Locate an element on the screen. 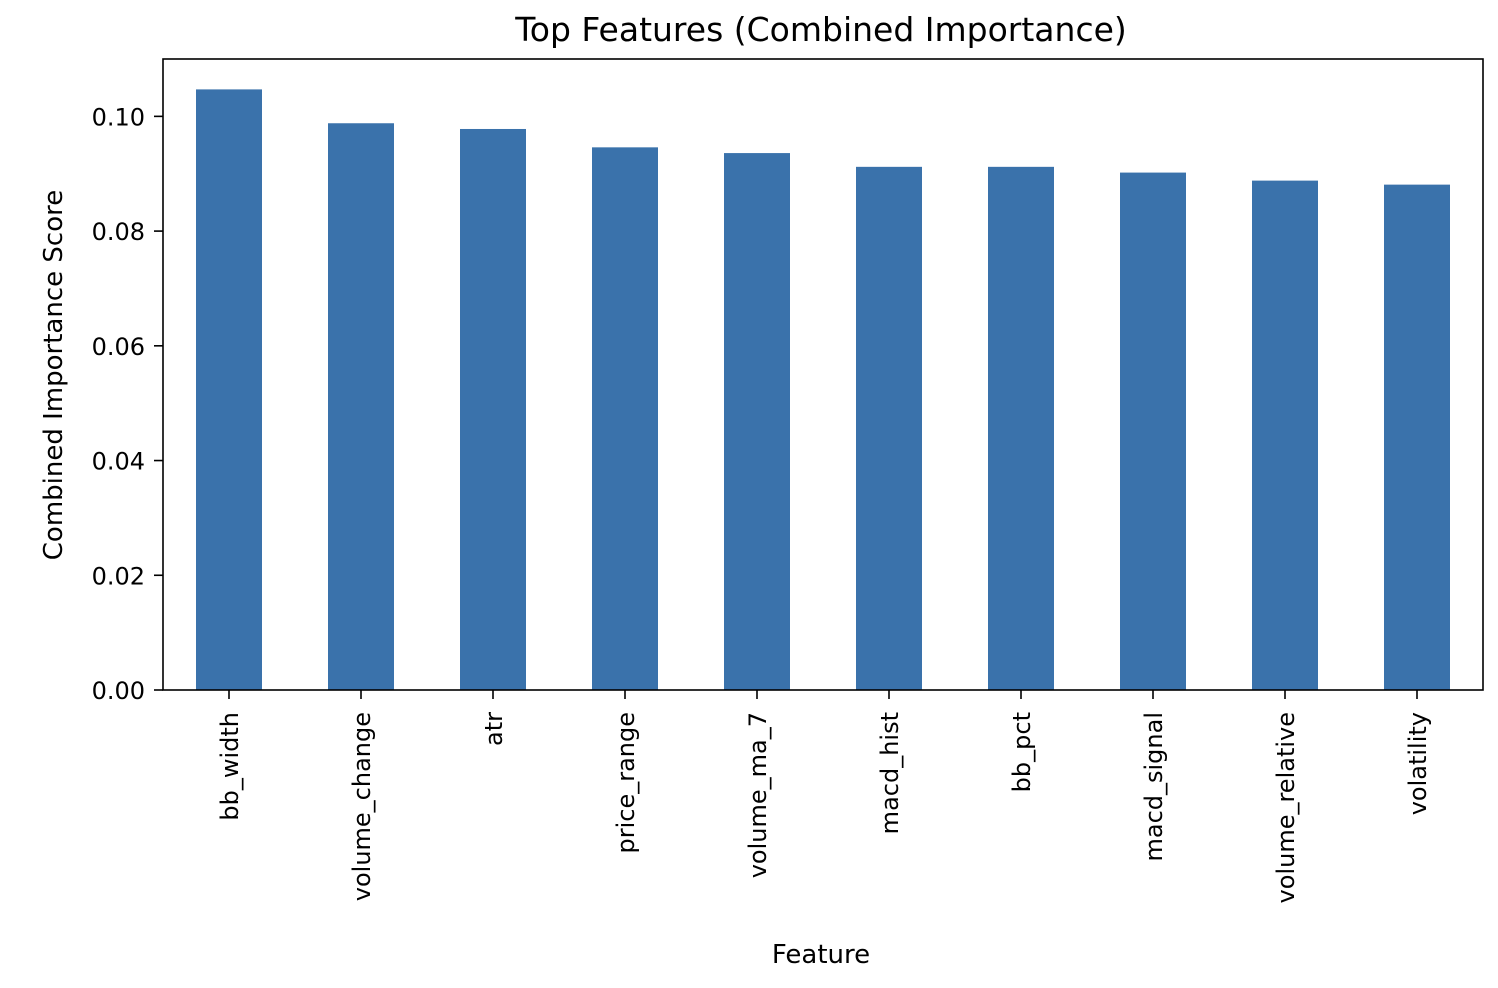 Image resolution: width=1498 pixels, height=988 pixels. x-axis-label: Feature is located at coordinates (821, 955).